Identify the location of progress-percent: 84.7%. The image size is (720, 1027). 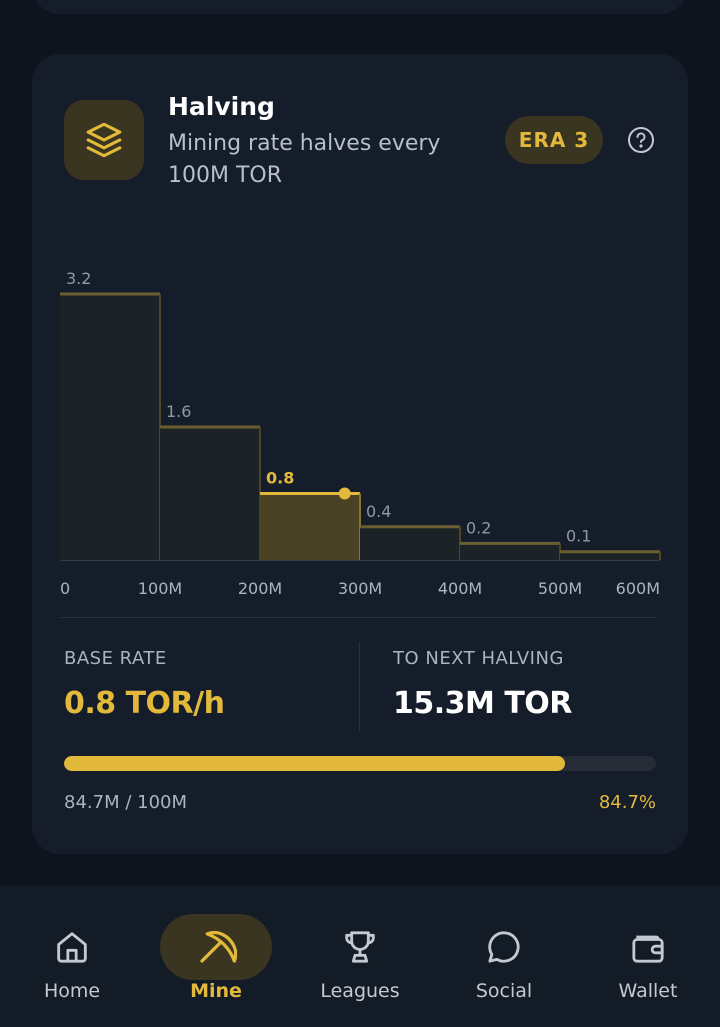
(627, 802).